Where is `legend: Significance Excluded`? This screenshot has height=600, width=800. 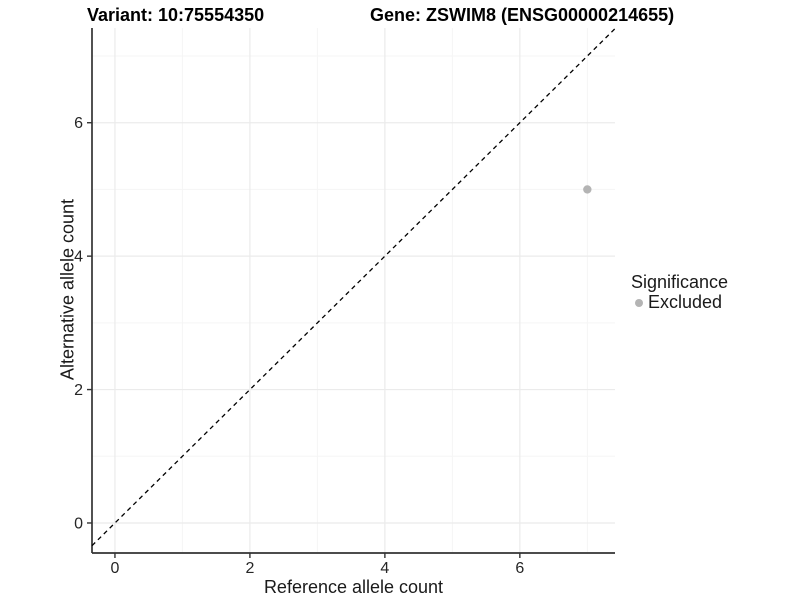
legend: Significance Excluded is located at coordinates (679, 292).